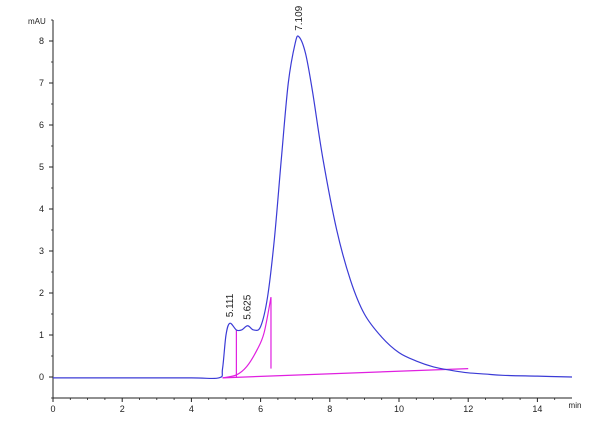 The image size is (600, 440). Describe the element at coordinates (41, 251) in the screenshot. I see `y-tick-label: 3` at that location.